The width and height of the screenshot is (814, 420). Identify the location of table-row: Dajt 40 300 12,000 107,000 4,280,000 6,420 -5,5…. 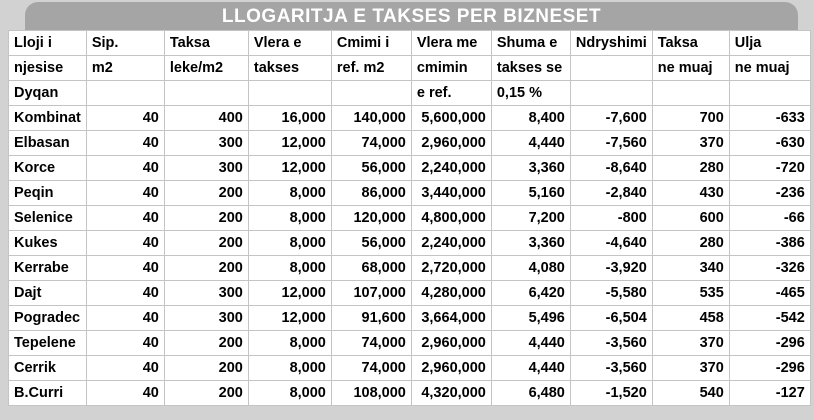
(409, 293).